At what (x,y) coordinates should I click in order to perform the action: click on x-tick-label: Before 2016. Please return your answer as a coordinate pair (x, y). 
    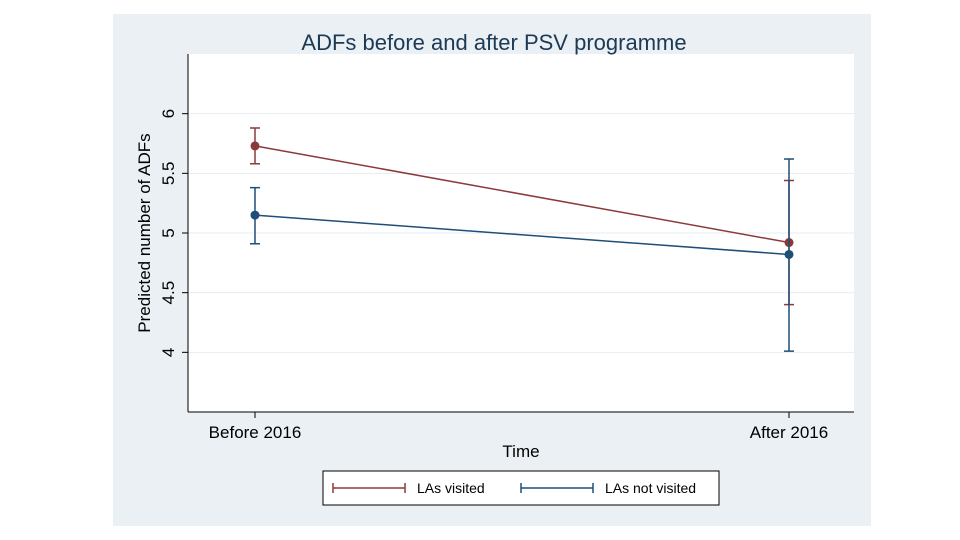
    Looking at the image, I should click on (255, 432).